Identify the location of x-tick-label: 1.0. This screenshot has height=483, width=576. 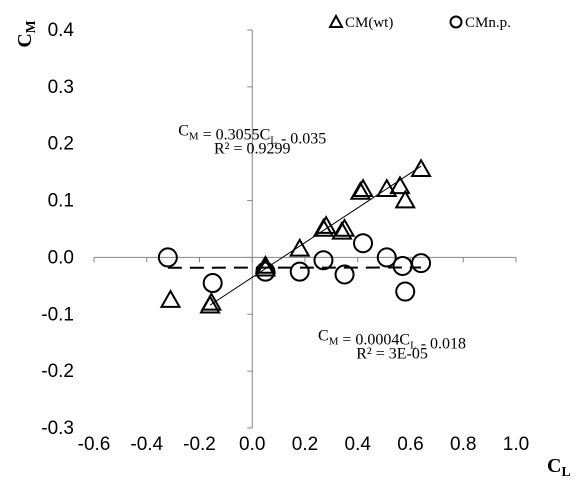
(516, 444).